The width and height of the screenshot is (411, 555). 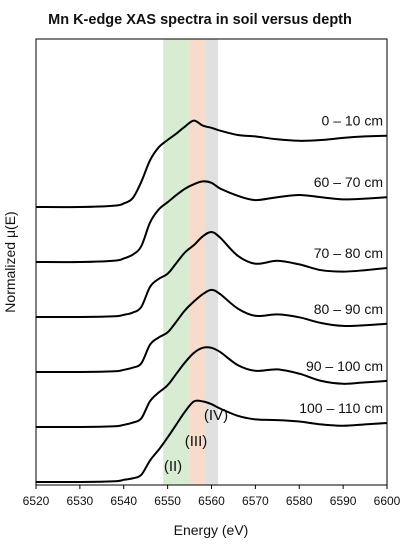 I want to click on x-tick-label-3: 6540, so click(x=123, y=501).